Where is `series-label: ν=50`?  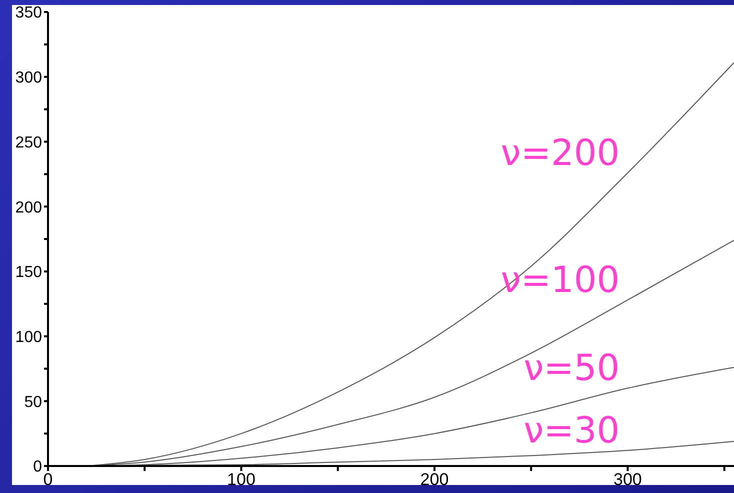
series-label: ν=50 is located at coordinates (572, 369).